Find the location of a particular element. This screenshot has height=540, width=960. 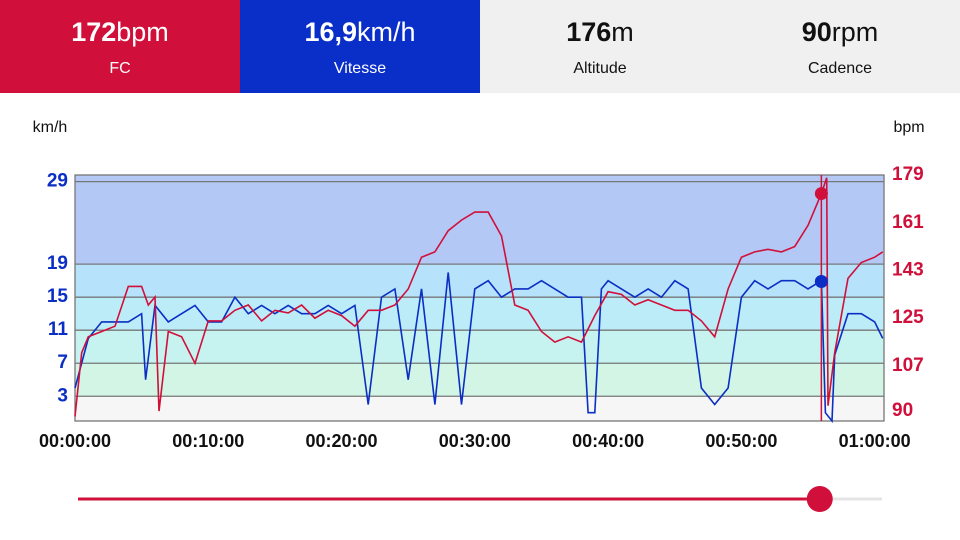

slider-knob is located at coordinates (819, 499).